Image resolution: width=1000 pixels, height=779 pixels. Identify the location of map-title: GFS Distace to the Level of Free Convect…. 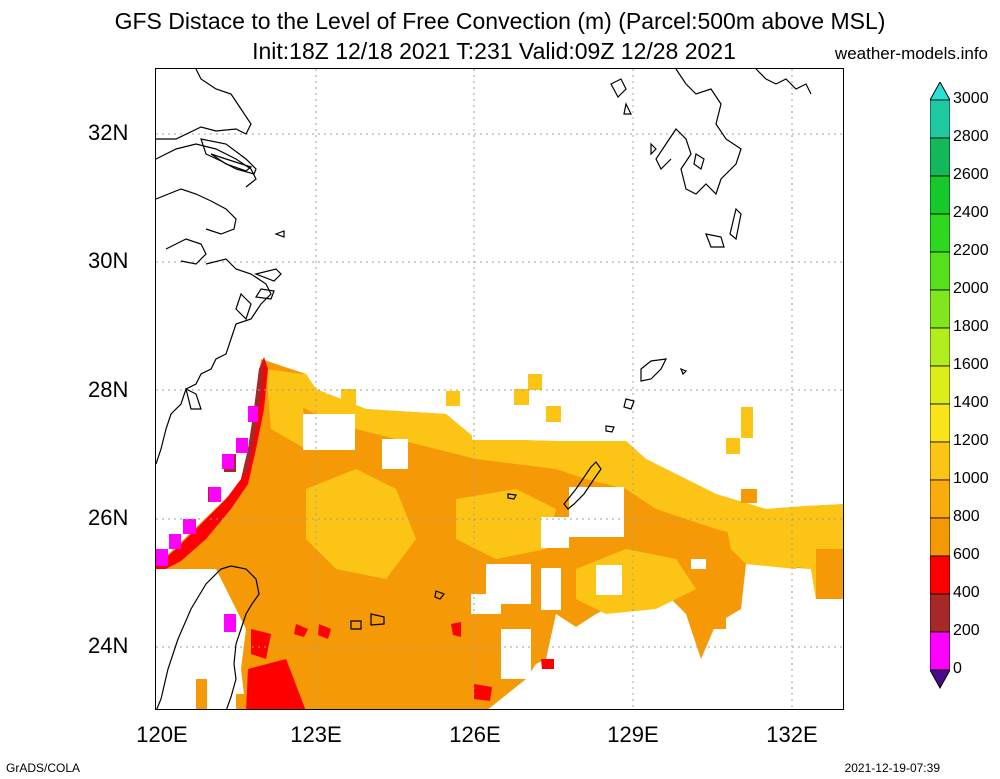
(500, 21).